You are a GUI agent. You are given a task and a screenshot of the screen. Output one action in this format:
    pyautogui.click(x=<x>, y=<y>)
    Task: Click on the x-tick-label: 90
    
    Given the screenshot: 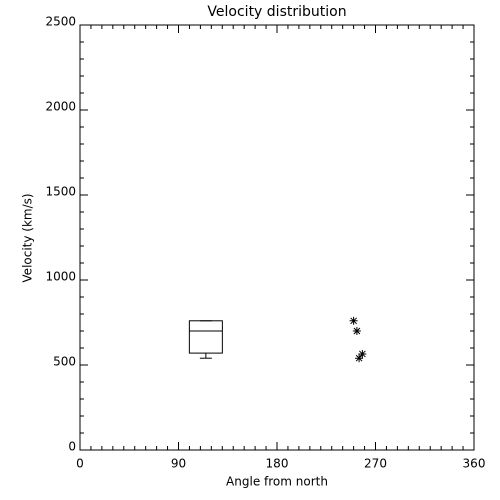 What is the action you would take?
    pyautogui.click(x=178, y=464)
    